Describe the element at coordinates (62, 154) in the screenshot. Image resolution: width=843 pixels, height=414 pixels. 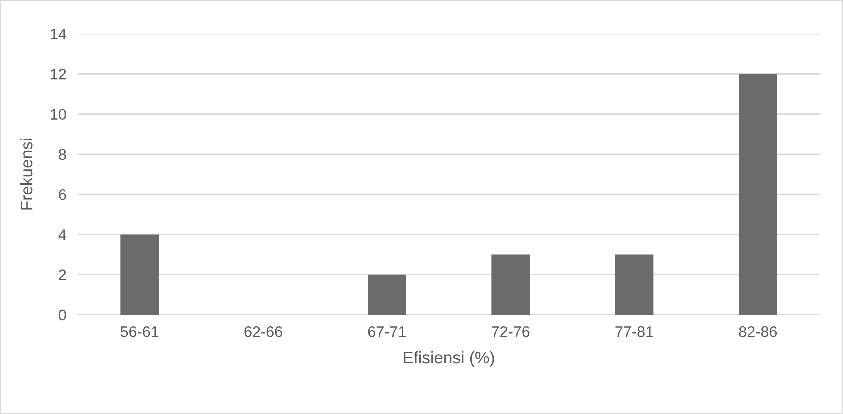
I see `y-tick-label: 8` at that location.